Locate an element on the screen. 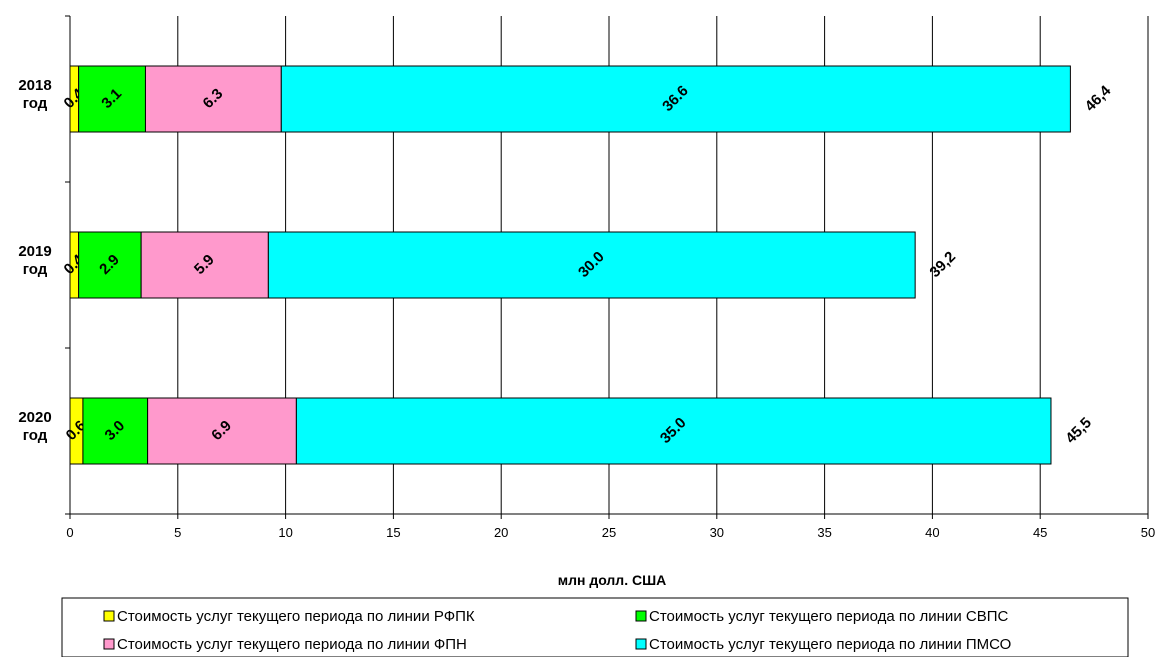 The width and height of the screenshot is (1155, 657). x-tick-label: 20 is located at coordinates (501, 532).